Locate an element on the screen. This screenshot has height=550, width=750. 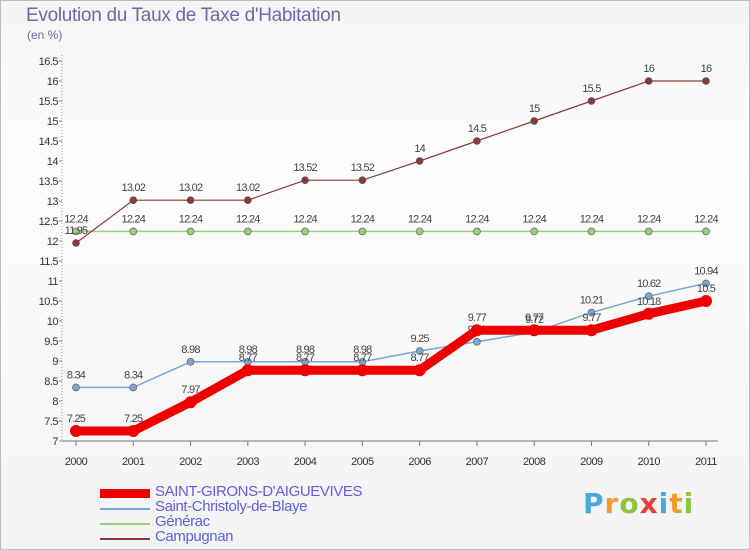
data-label: 16 is located at coordinates (706, 69).